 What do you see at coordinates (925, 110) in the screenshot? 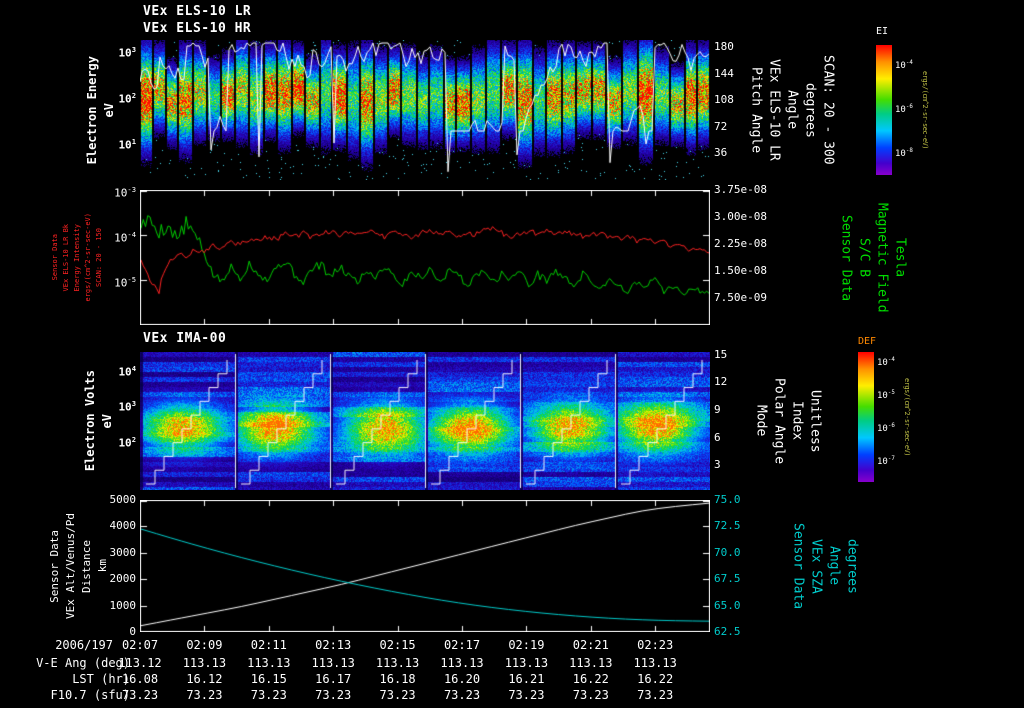
I see `colorbar1-units: ergs/(cm^2-sr-sec-eV)` at bounding box center [925, 110].